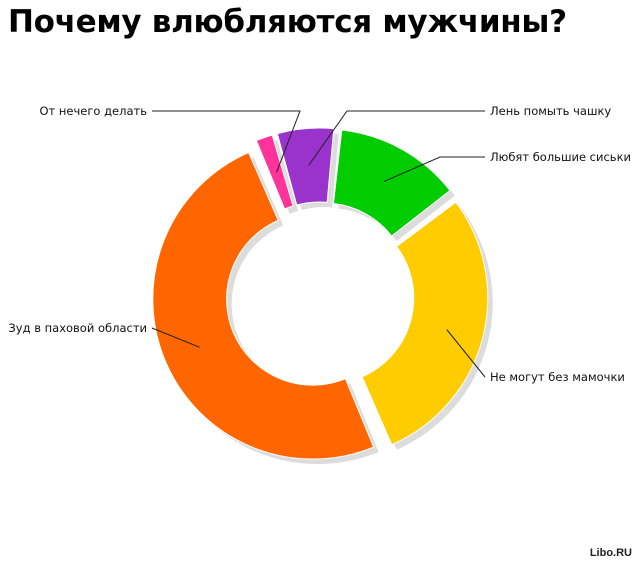  Describe the element at coordinates (610, 553) in the screenshot. I see `credit-text: Libo.RU` at that location.